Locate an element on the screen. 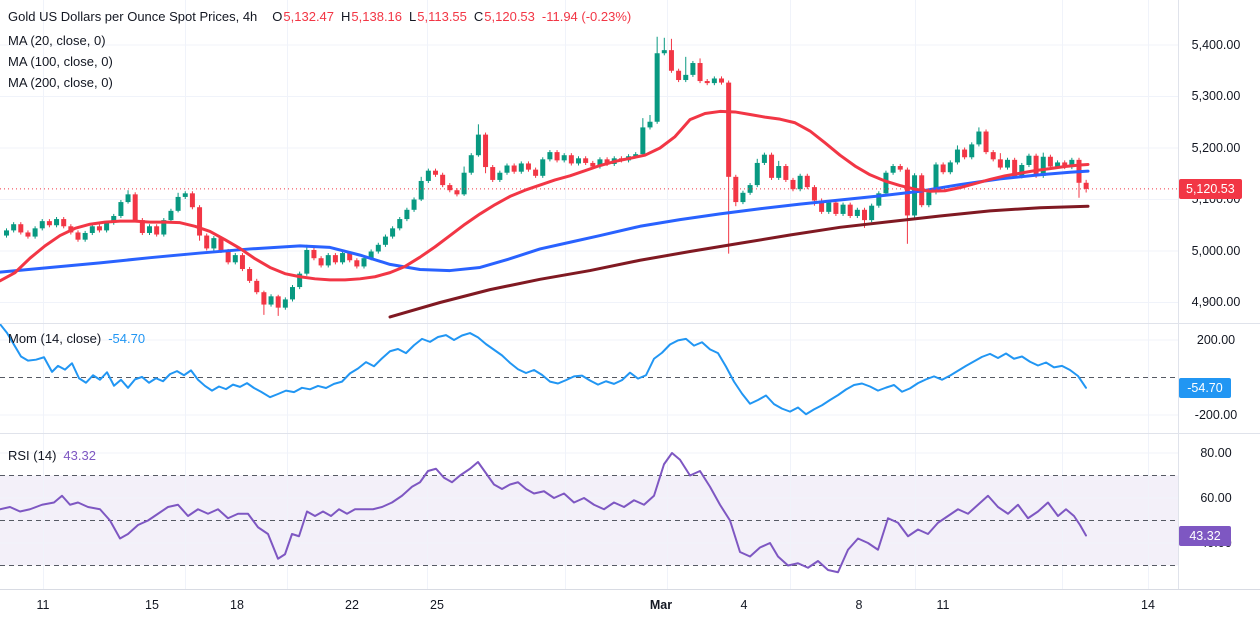 This screenshot has height=619, width=1260. ohlc-close: C 5,120.53 is located at coordinates (504, 16).